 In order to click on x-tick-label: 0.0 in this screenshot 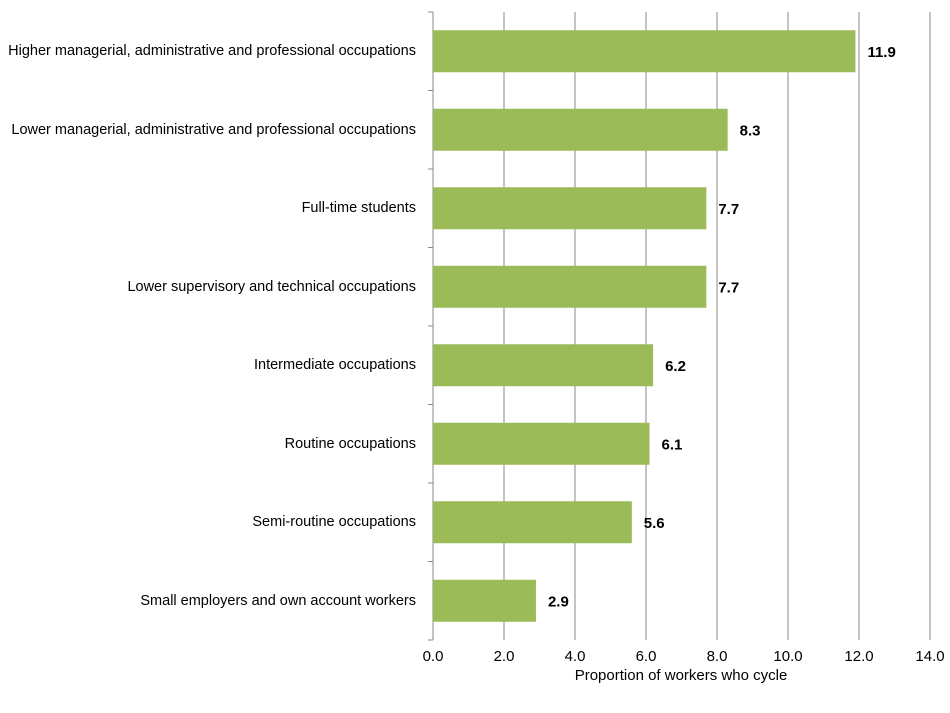, I will do `click(433, 656)`.